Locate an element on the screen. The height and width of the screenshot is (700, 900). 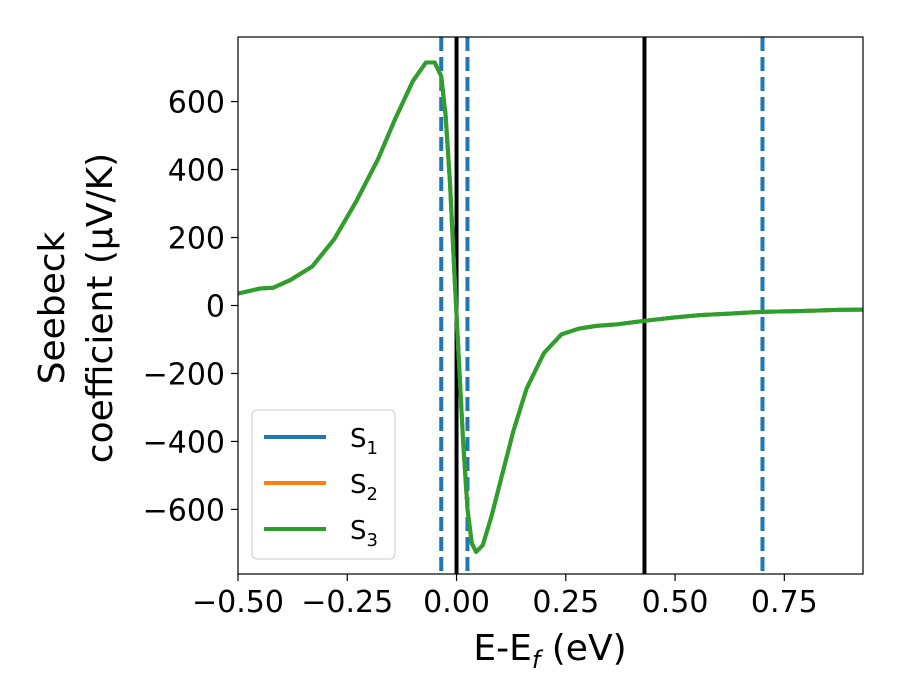
legend-label-s3: S3 is located at coordinates (364, 533).